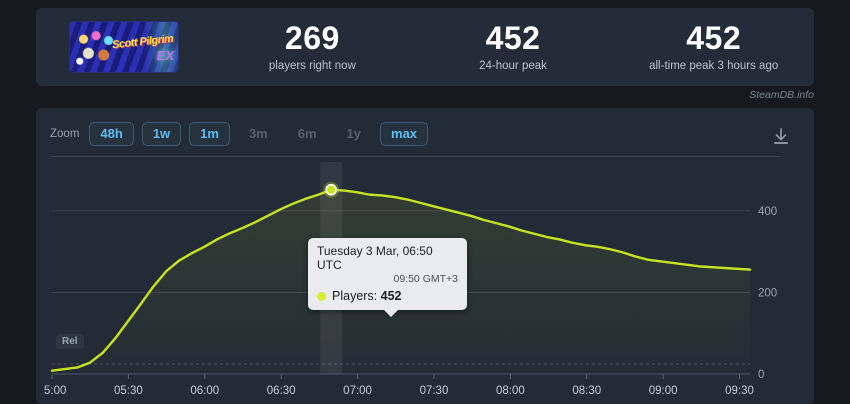 This screenshot has width=850, height=404. I want to click on zoom-label: Zoom, so click(65, 134).